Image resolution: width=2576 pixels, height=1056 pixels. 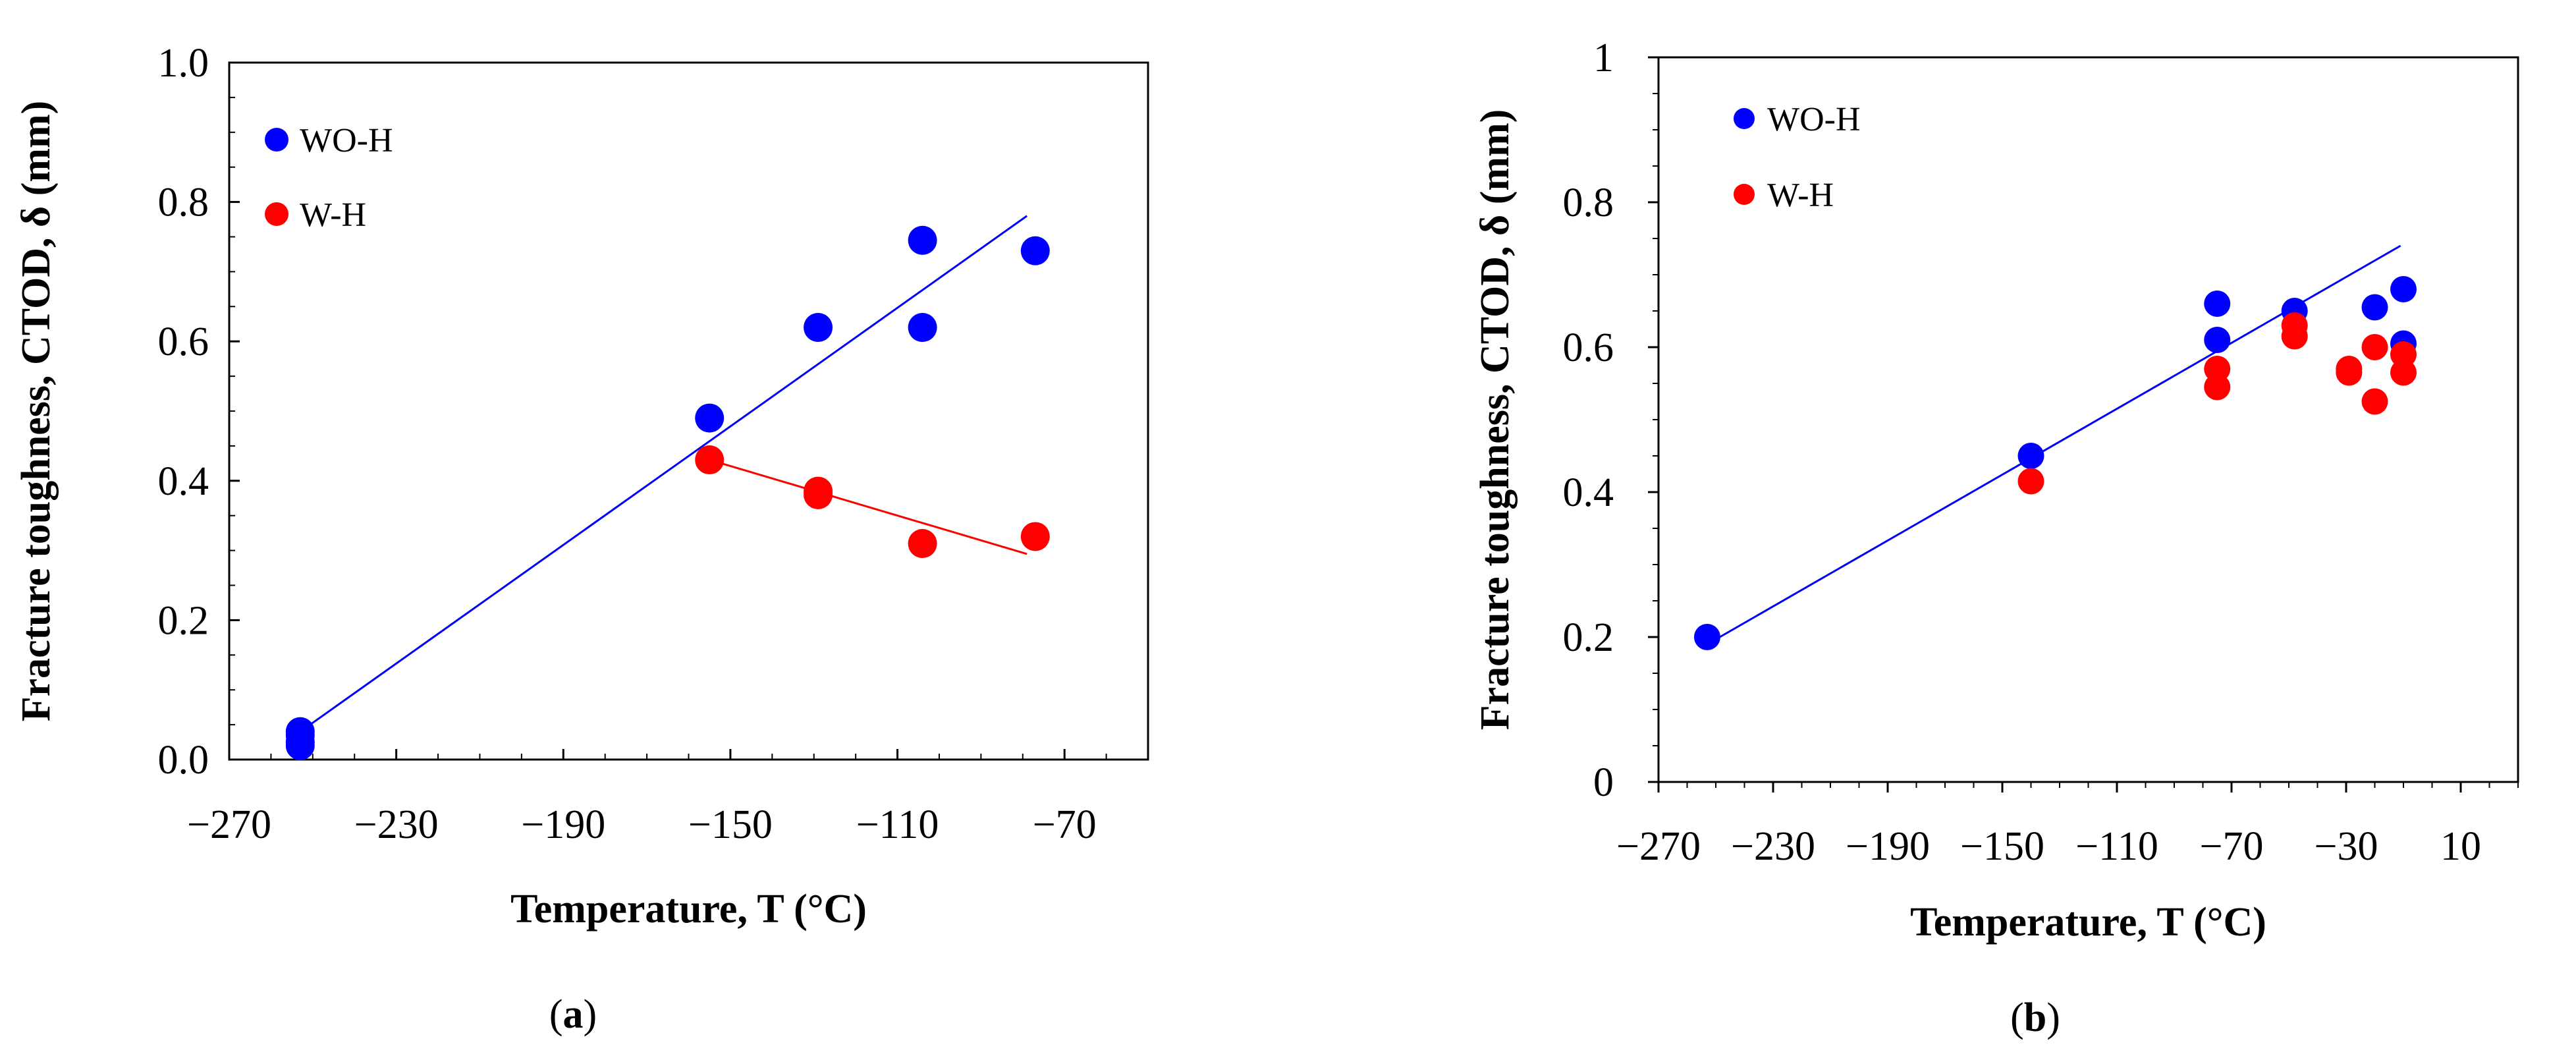 I want to click on panel-label: (b), so click(x=2035, y=1017).